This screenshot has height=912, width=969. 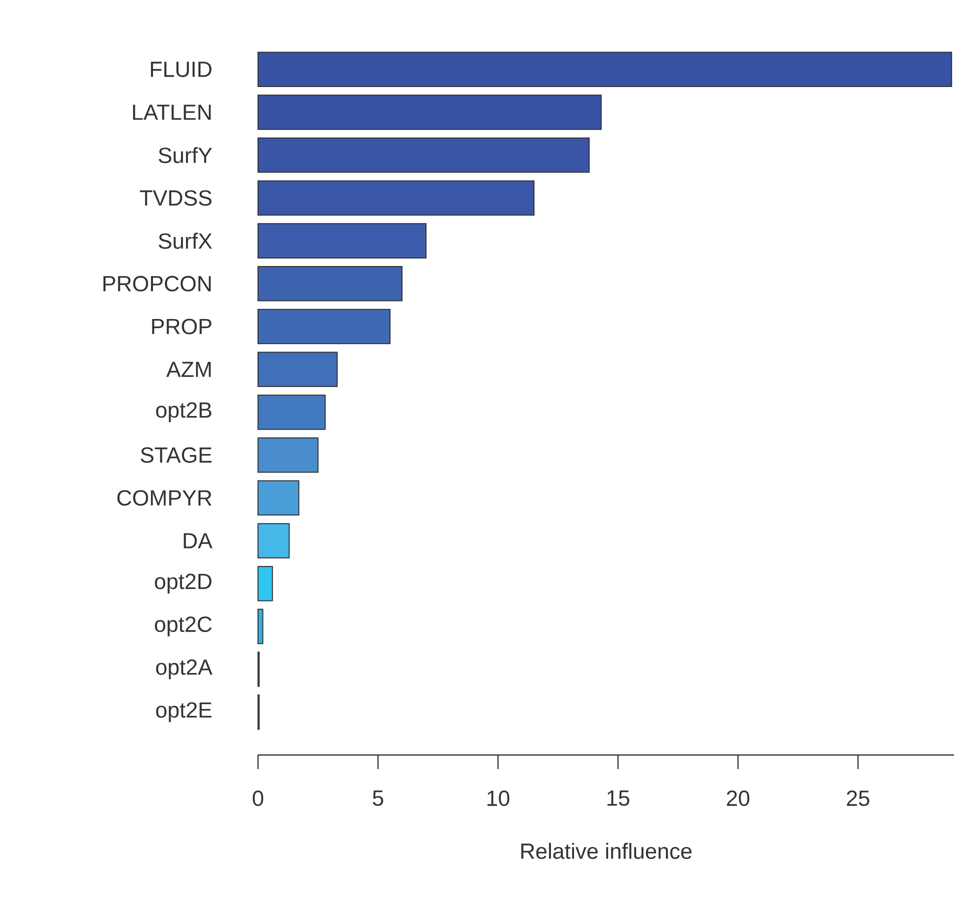 What do you see at coordinates (185, 240) in the screenshot?
I see `y-tick-label: SurfX` at bounding box center [185, 240].